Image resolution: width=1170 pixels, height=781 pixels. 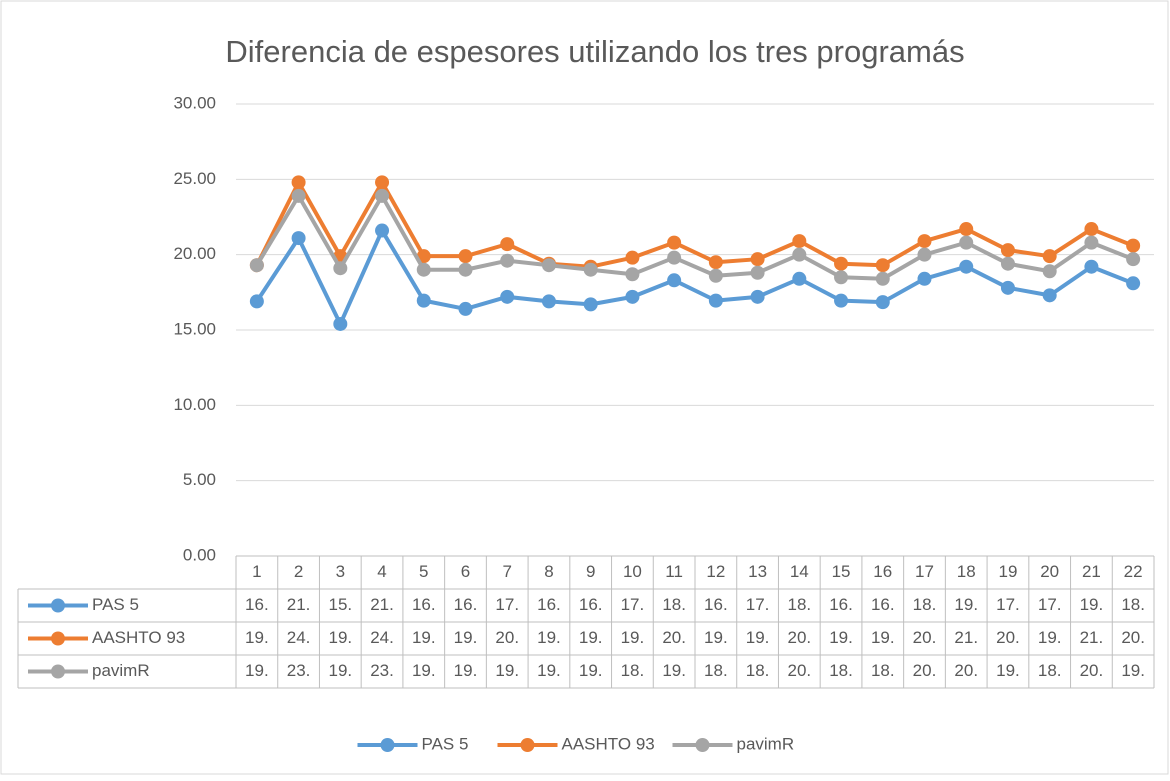 What do you see at coordinates (199, 554) in the screenshot?
I see `y-tick-label: 0.00` at bounding box center [199, 554].